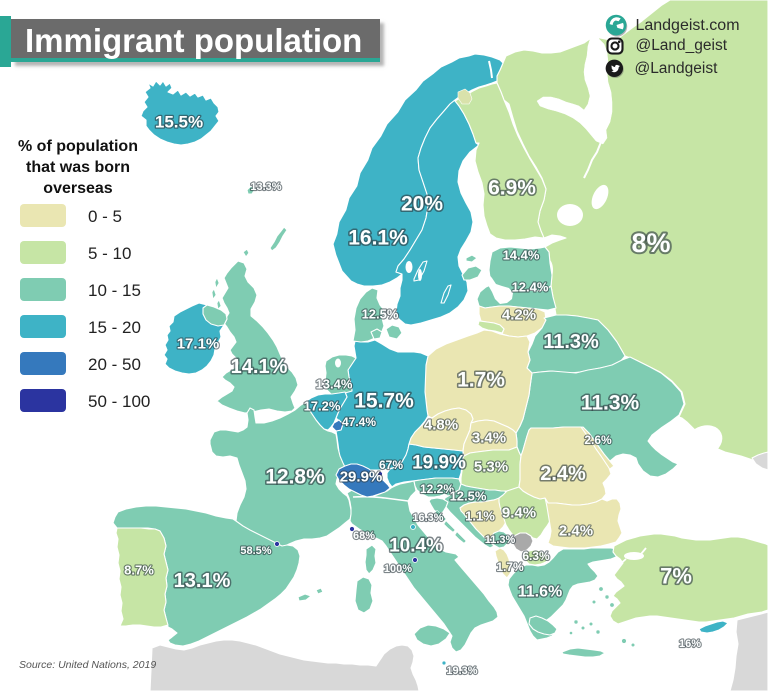 The height and width of the screenshot is (696, 768). I want to click on svg-text: 47.4%, so click(359, 422).